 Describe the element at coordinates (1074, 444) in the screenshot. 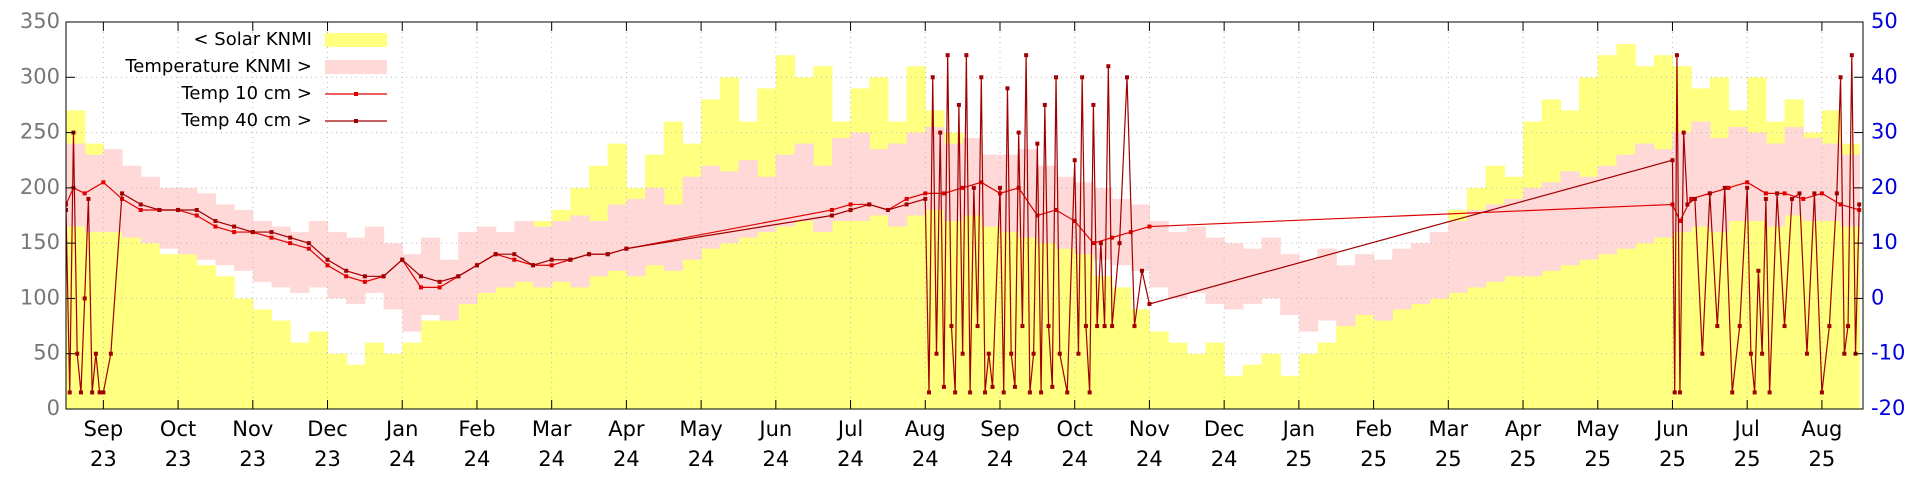

I see `x-tick-label: Oct 24` at that location.